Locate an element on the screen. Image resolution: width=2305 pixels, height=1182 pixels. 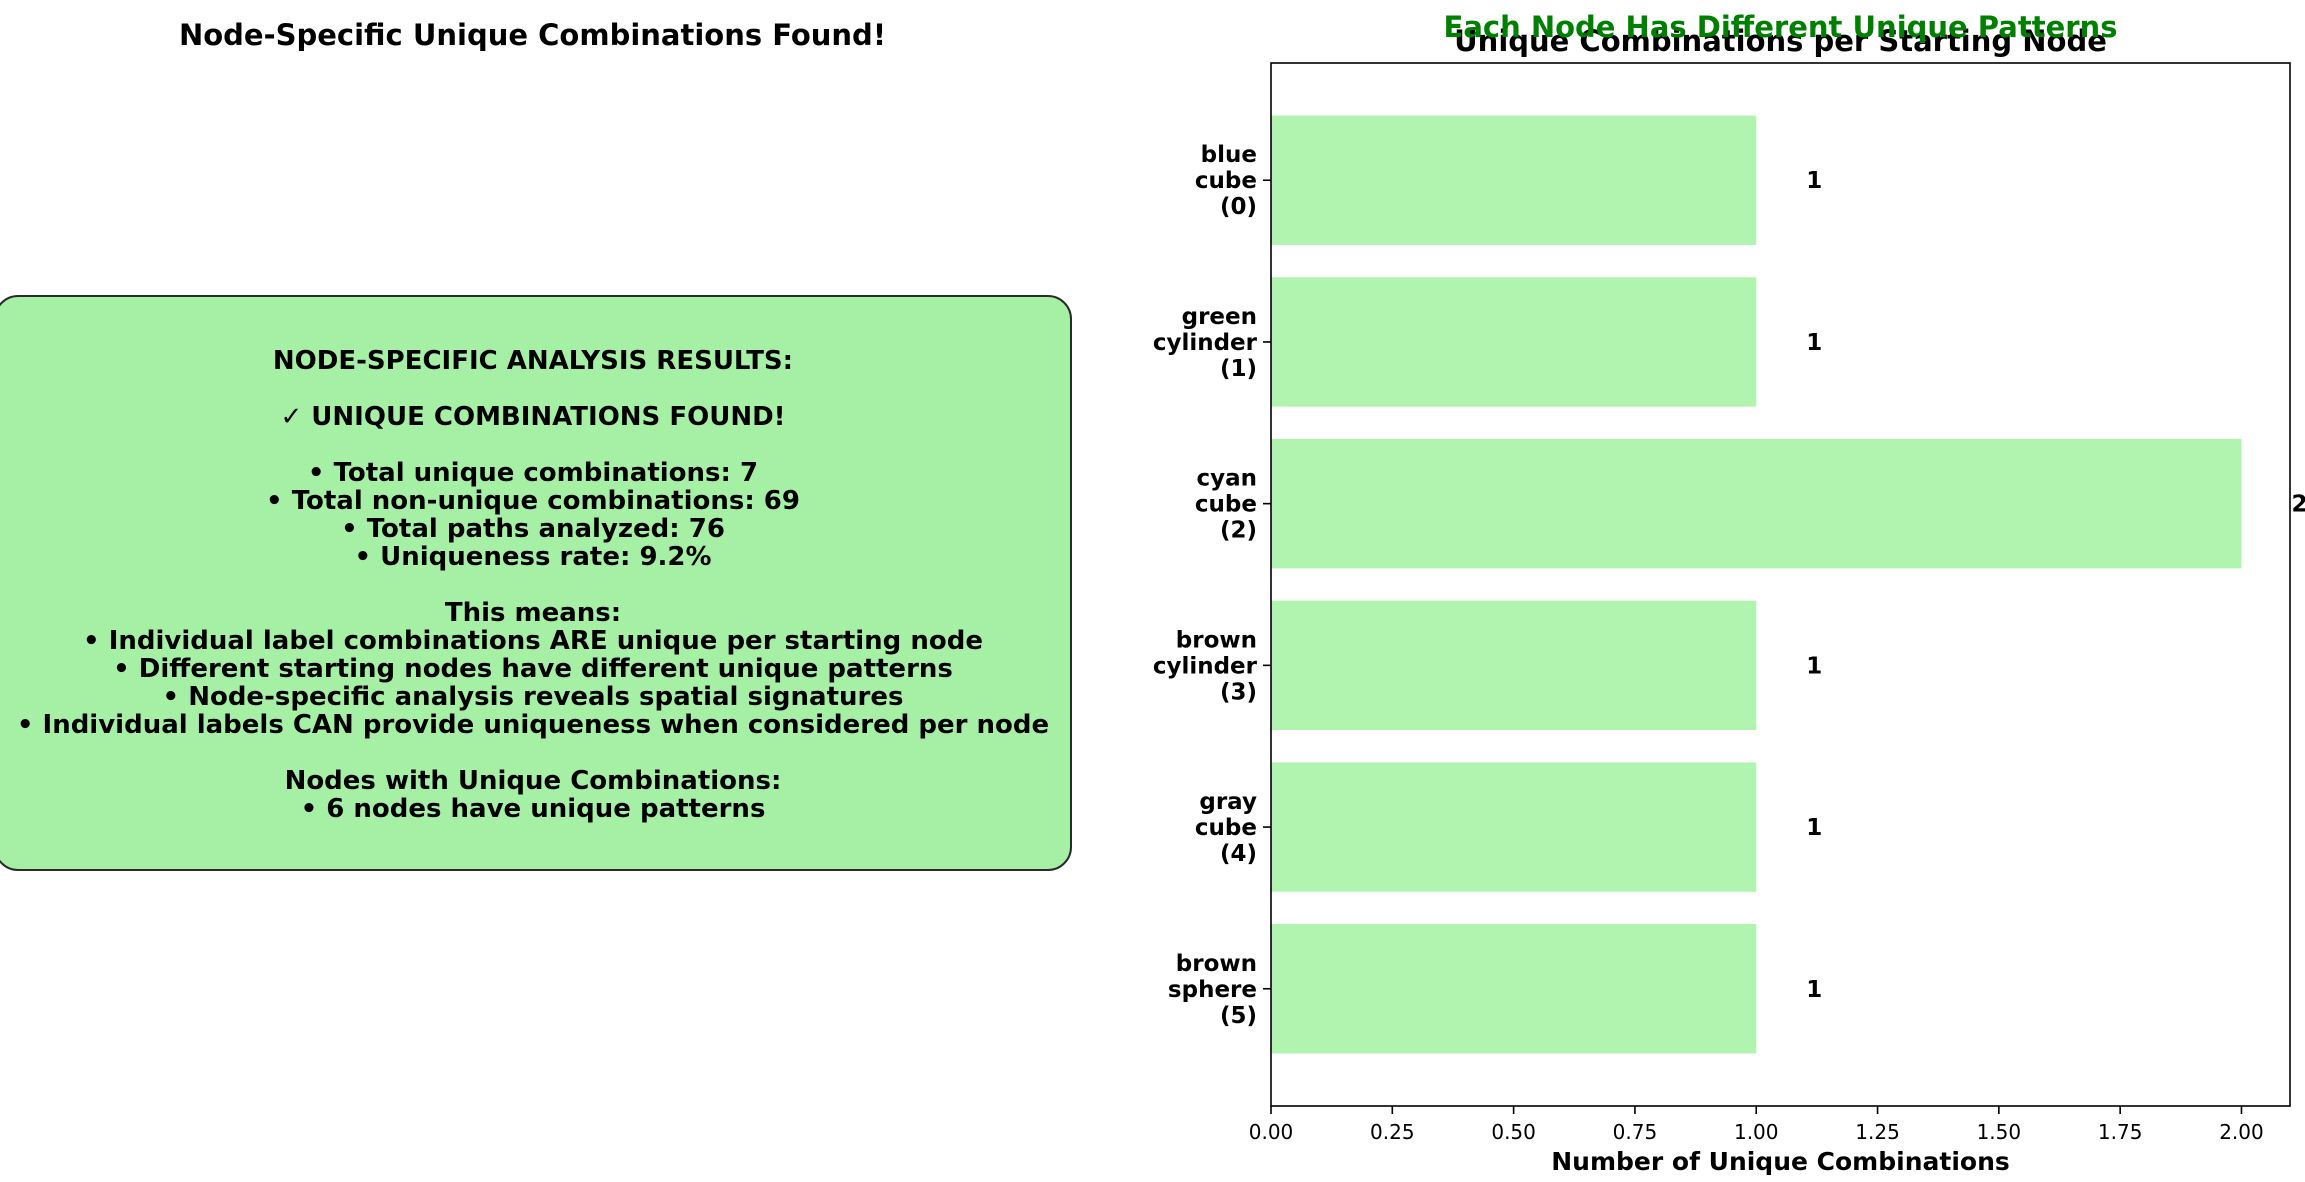
y-tick-label: (4) is located at coordinates (1238, 854).